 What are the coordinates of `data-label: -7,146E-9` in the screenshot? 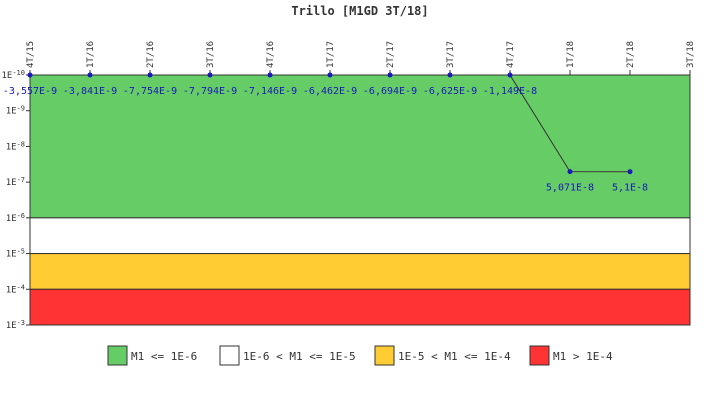 It's located at (270, 91).